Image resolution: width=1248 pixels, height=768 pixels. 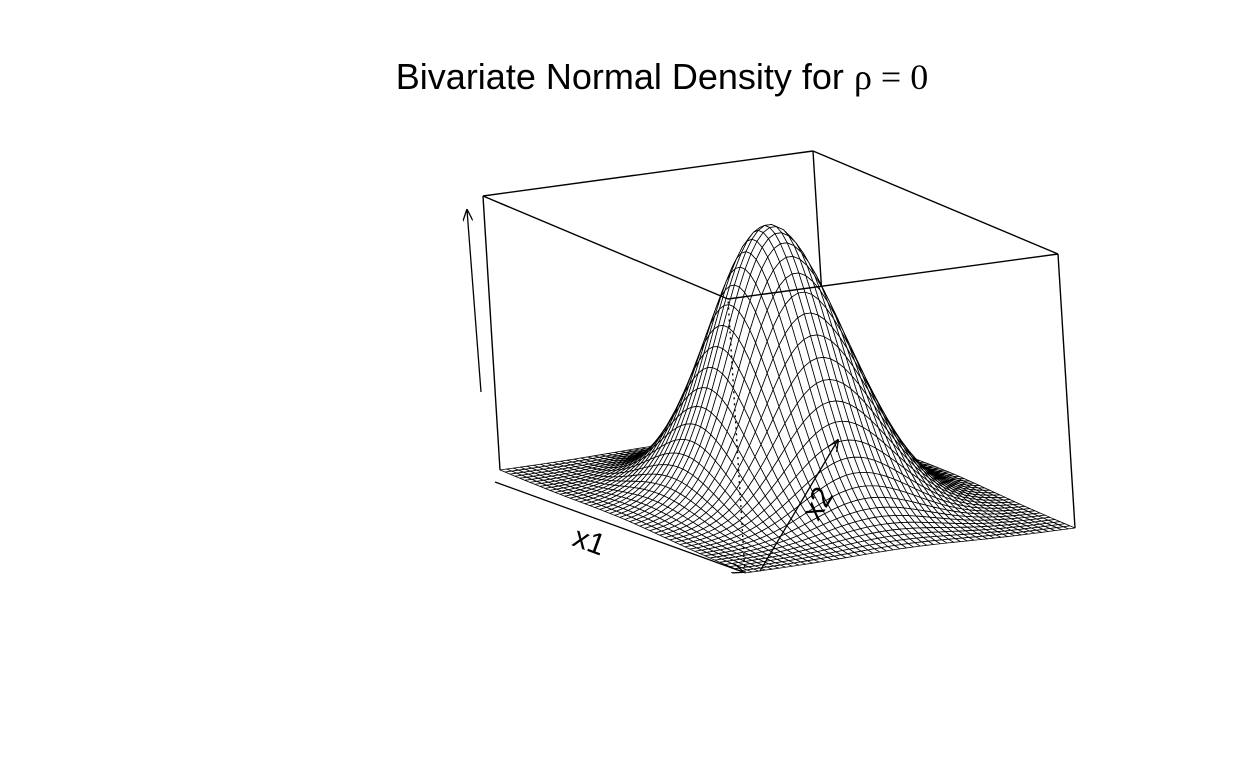 What do you see at coordinates (474, 301) in the screenshot?
I see `z-axis-arrow` at bounding box center [474, 301].